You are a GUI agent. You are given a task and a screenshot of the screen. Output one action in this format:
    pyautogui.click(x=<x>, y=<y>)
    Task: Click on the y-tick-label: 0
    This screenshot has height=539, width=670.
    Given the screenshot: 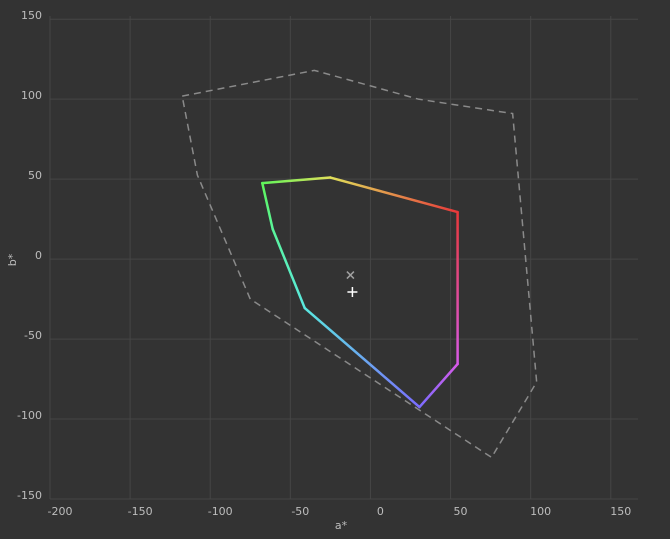 What is the action you would take?
    pyautogui.click(x=38, y=255)
    